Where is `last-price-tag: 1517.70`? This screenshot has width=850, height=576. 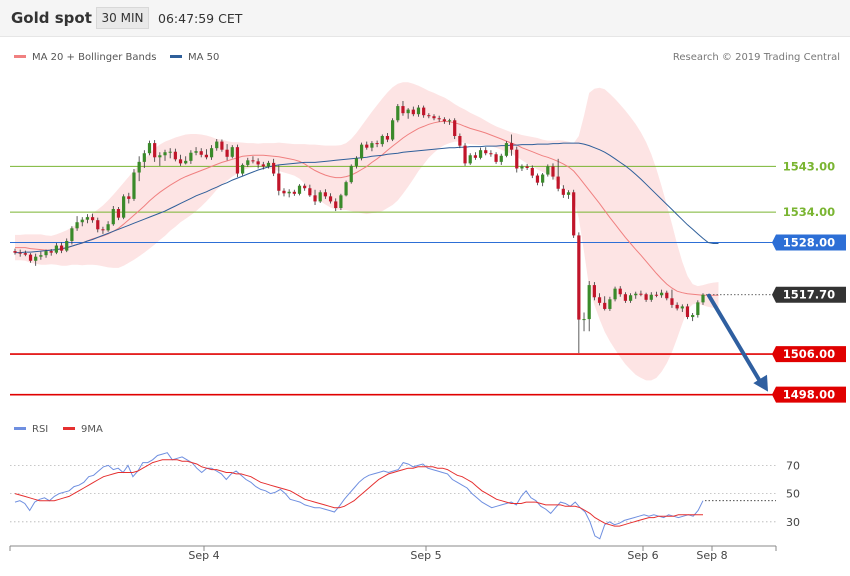
last-price-tag: 1517.70 is located at coordinates (809, 294).